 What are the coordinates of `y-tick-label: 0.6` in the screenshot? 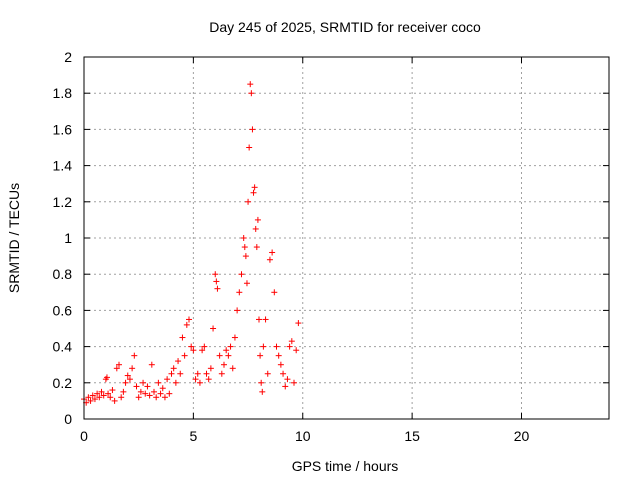 It's located at (63, 310).